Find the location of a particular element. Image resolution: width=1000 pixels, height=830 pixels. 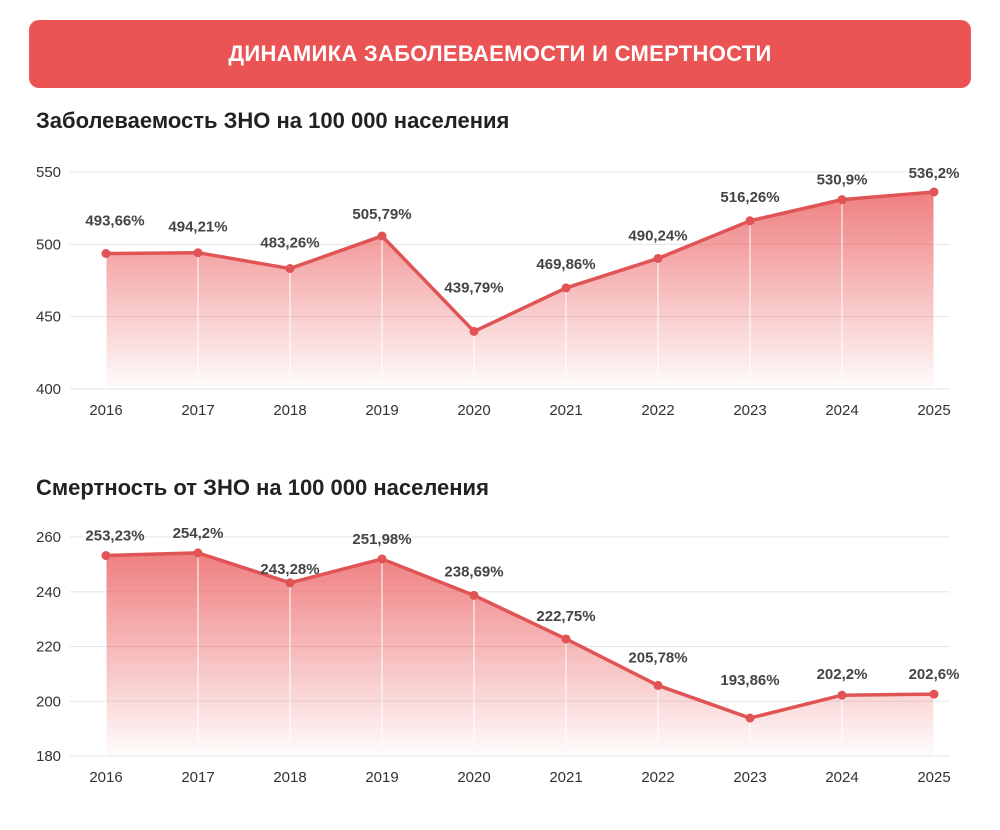

data-label: 253,23% is located at coordinates (114, 536).